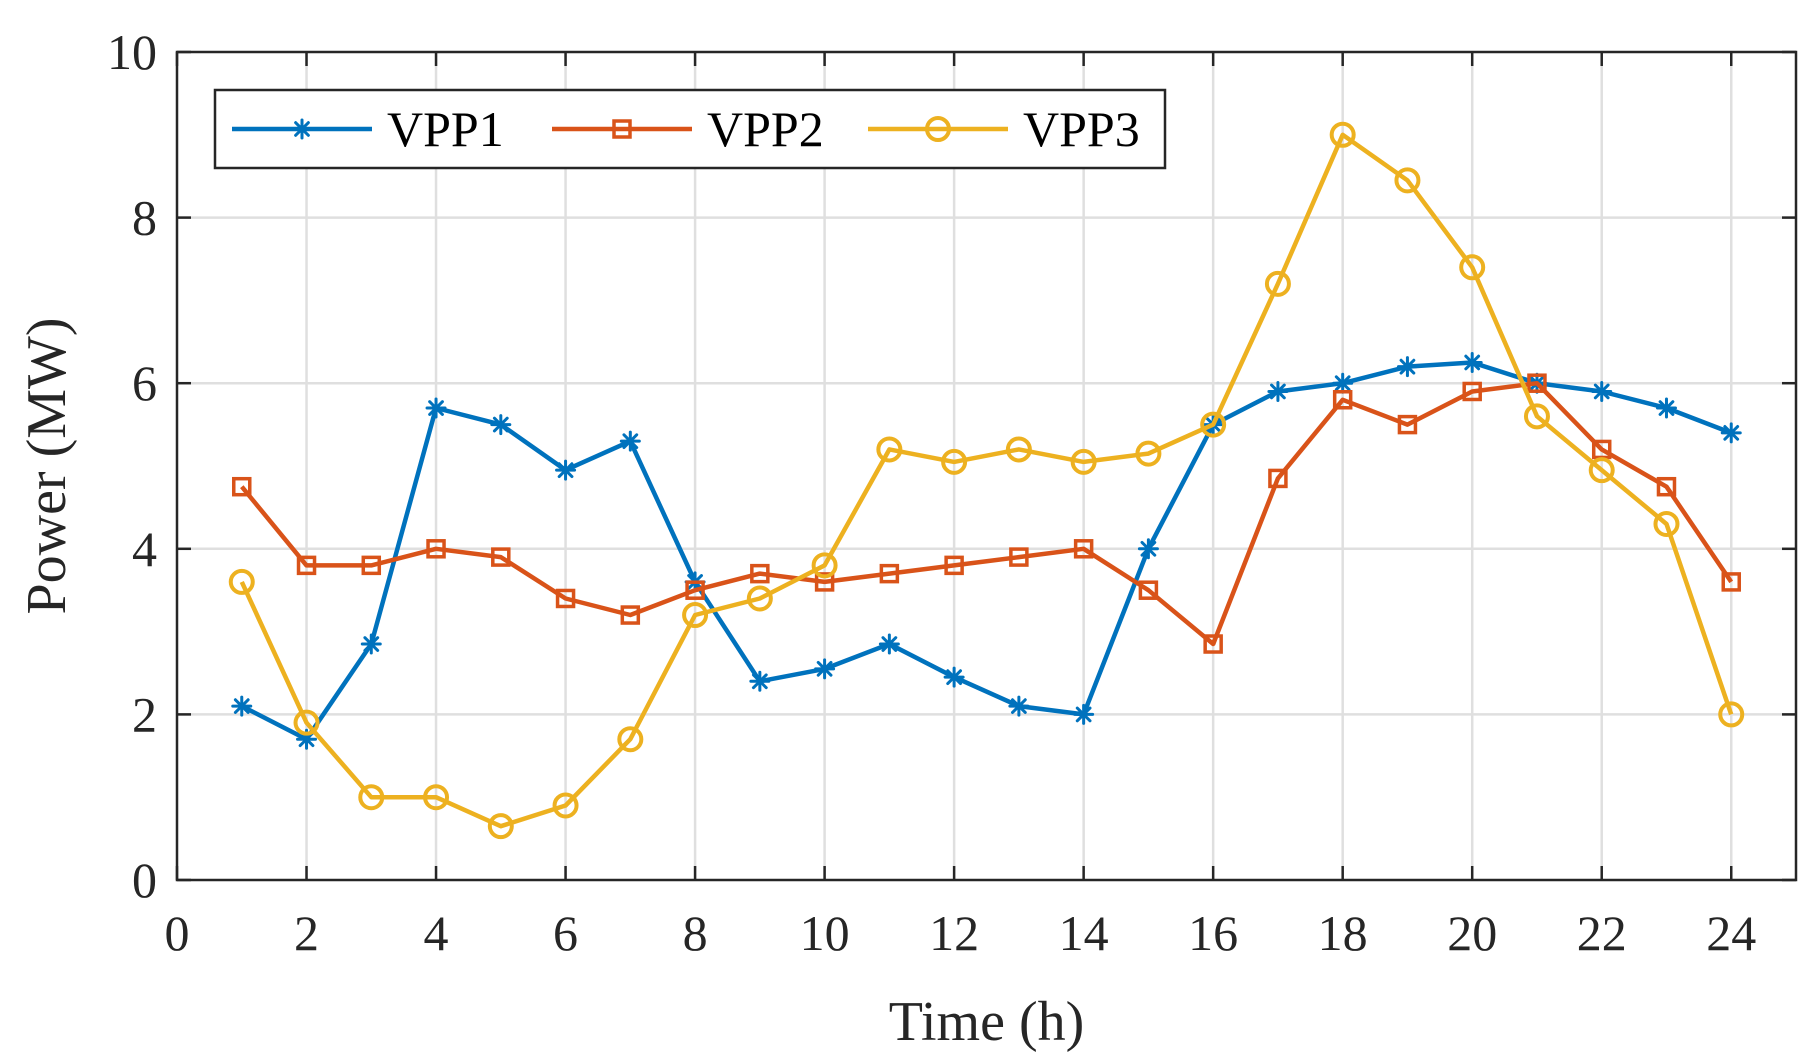  What do you see at coordinates (987, 1022) in the screenshot?
I see `x-axis-label: Time (h)` at bounding box center [987, 1022].